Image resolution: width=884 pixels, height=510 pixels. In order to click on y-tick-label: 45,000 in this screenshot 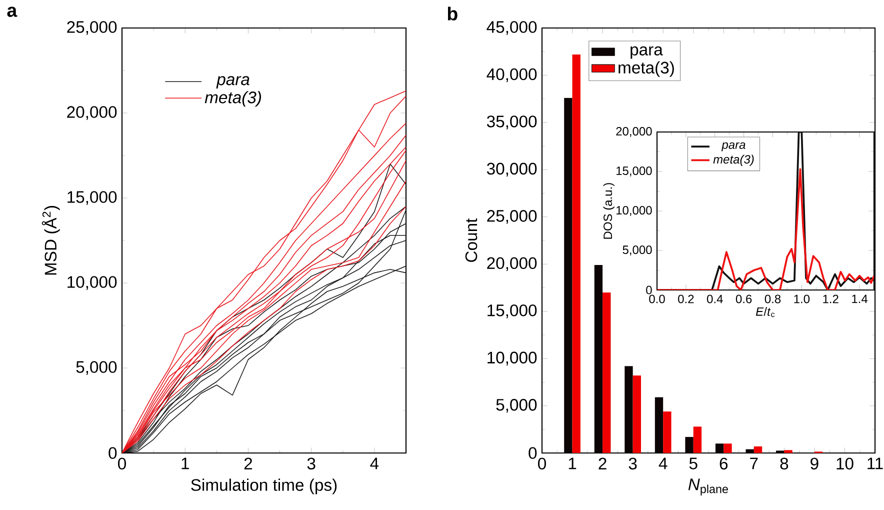, I will do `click(511, 28)`.